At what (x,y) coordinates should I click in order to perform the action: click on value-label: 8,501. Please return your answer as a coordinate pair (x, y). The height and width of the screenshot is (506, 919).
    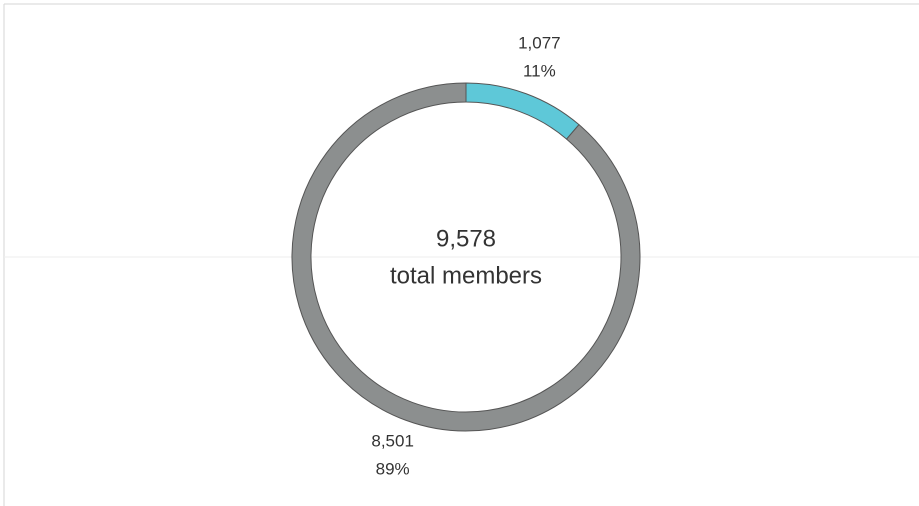
    Looking at the image, I should click on (392, 440).